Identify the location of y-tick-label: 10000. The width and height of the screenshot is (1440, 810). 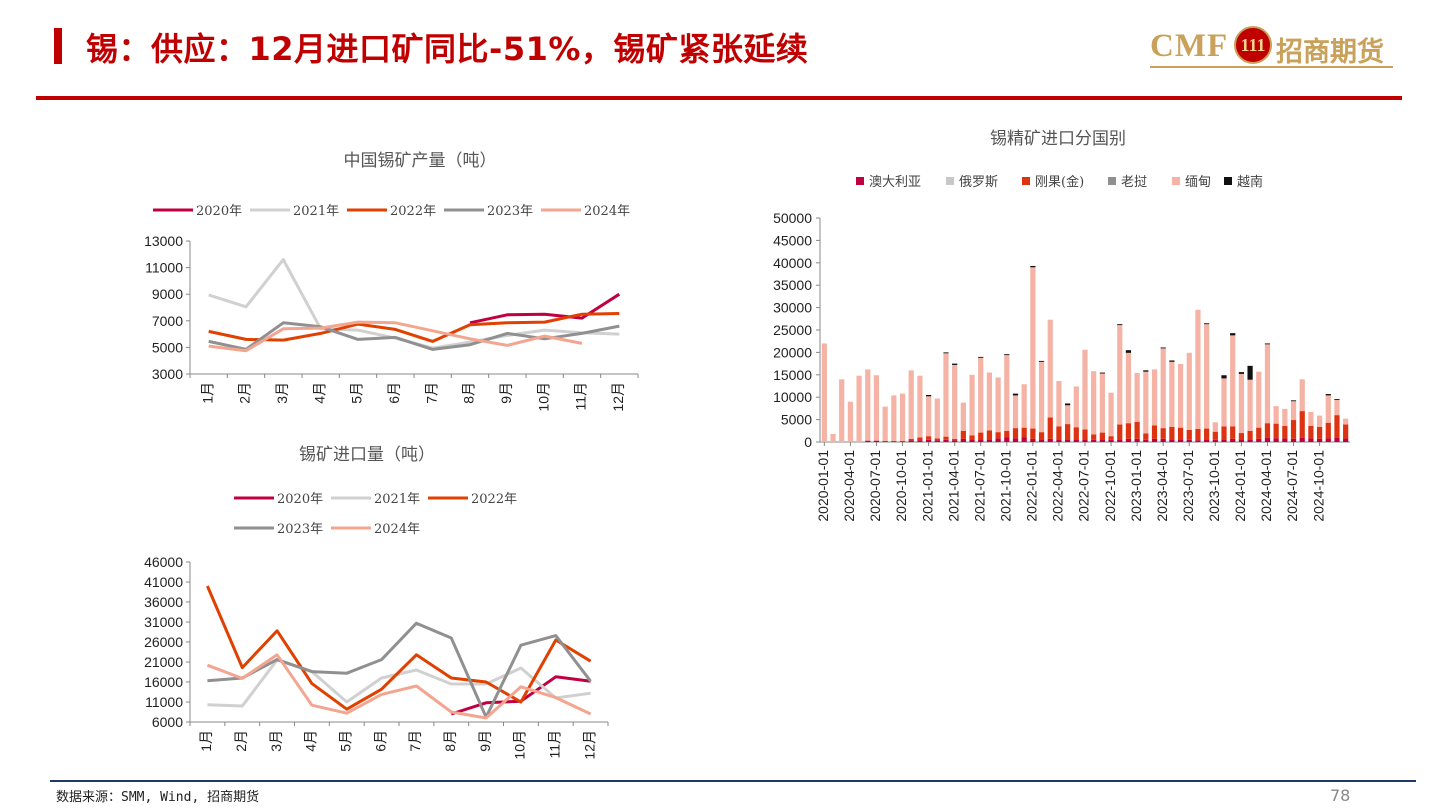
(792, 397).